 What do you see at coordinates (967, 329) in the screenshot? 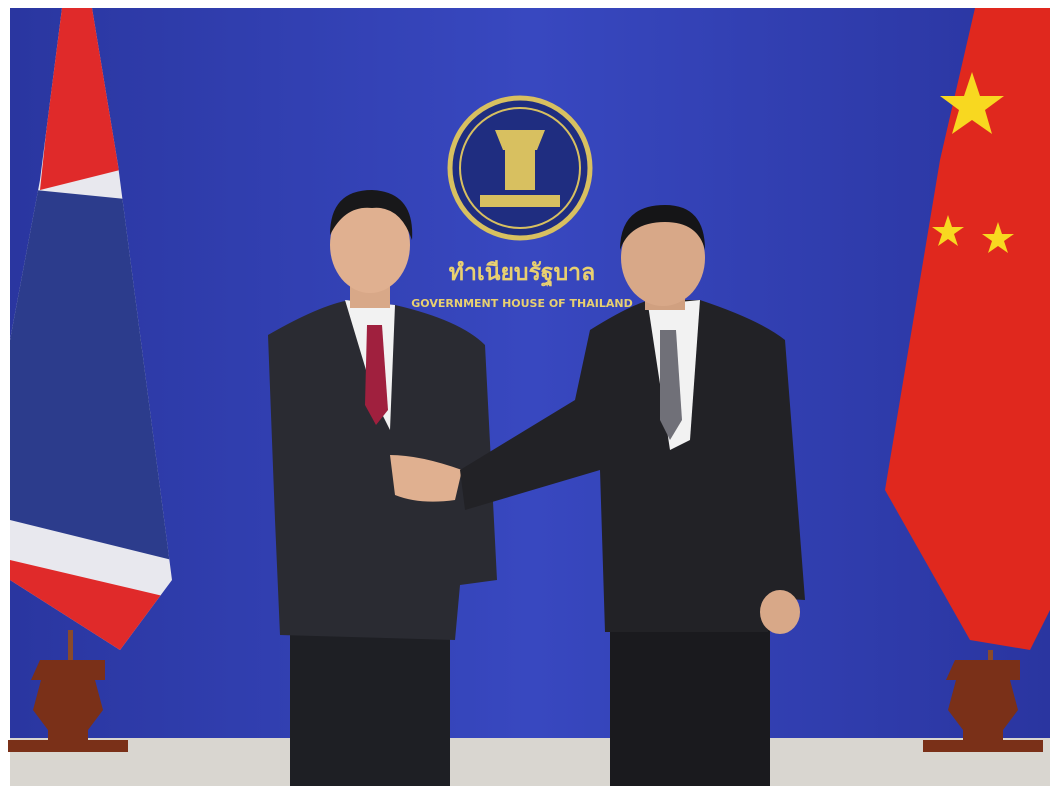
I see `china-flag` at bounding box center [967, 329].